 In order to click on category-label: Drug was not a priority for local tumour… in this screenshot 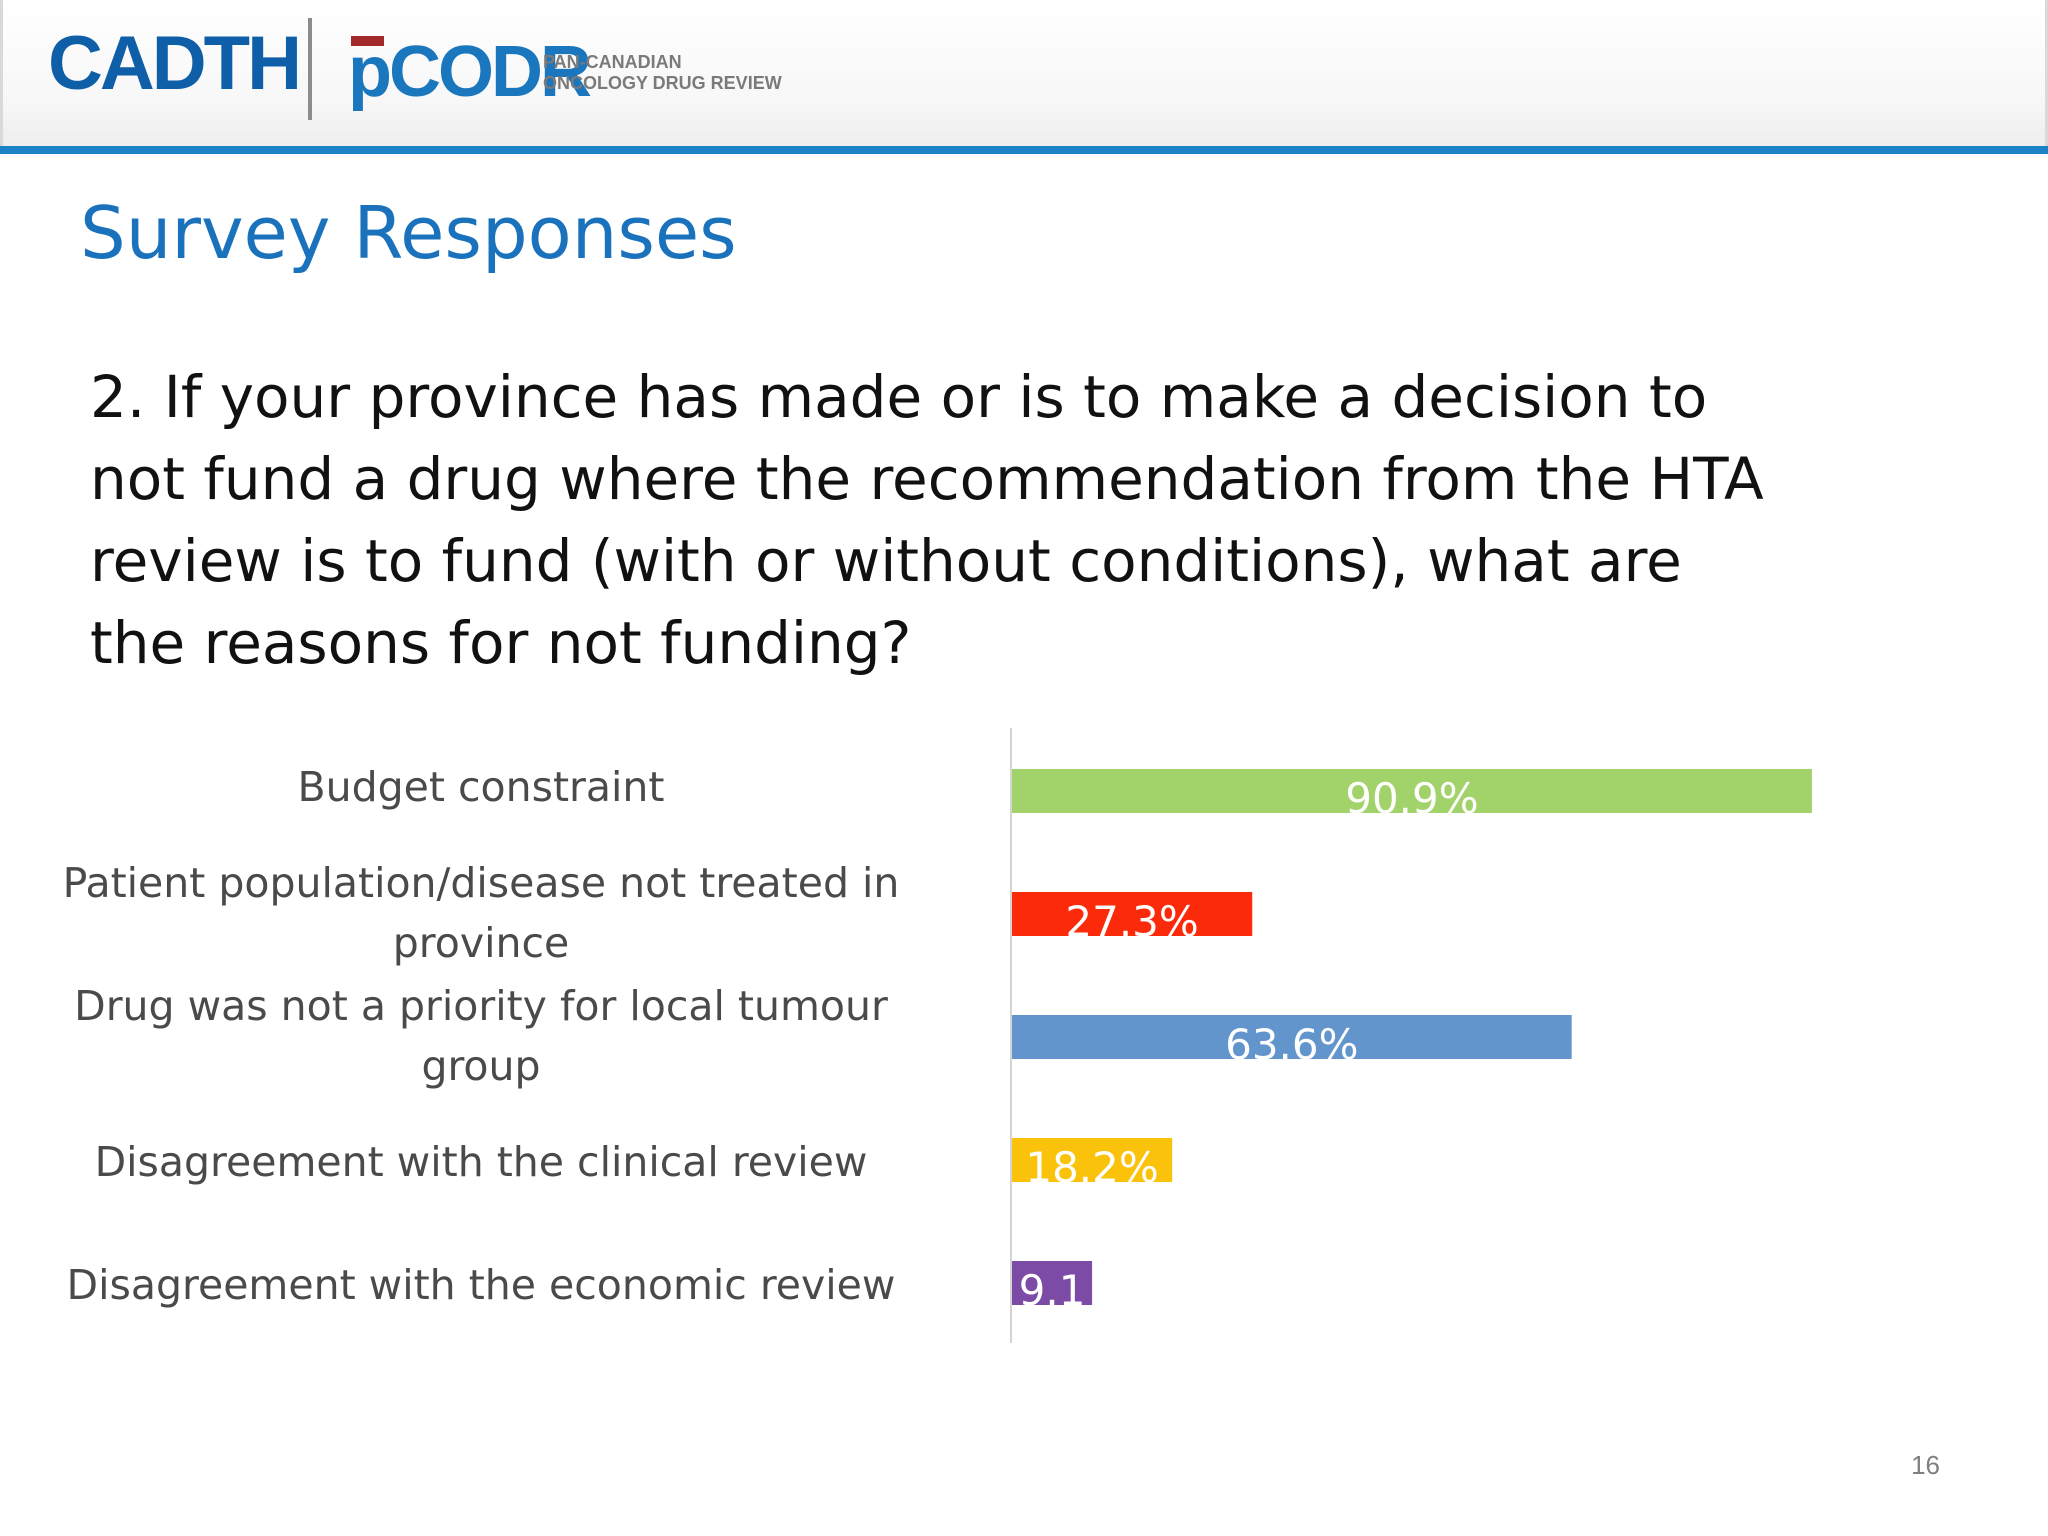, I will do `click(481, 1036)`.